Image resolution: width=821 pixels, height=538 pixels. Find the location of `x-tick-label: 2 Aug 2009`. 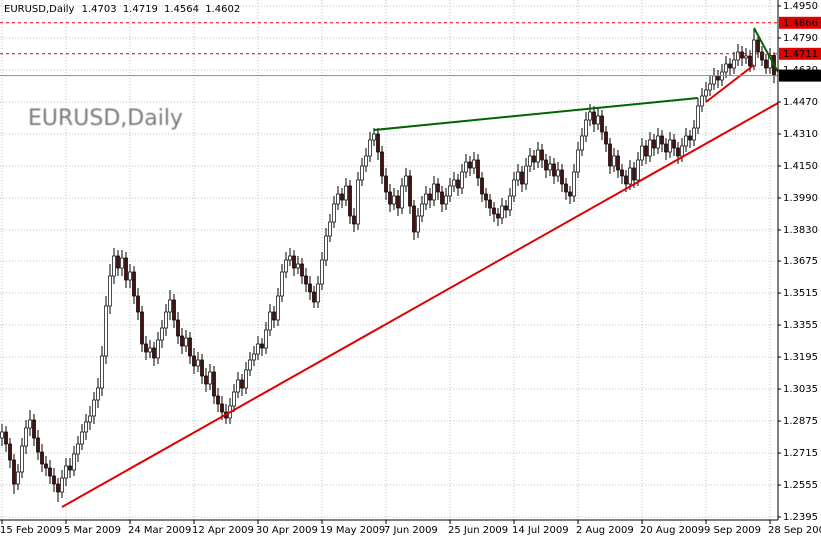

x-tick-label: 2 Aug 2009 is located at coordinates (605, 530).